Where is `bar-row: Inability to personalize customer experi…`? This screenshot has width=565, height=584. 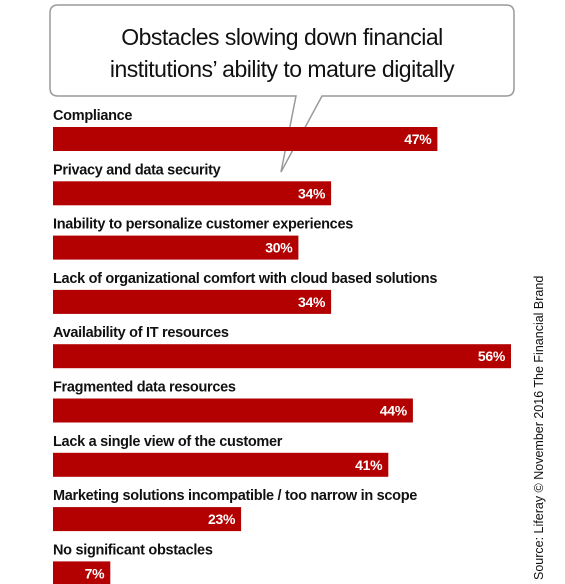 bar-row: Inability to personalize customer experi… is located at coordinates (203, 238).